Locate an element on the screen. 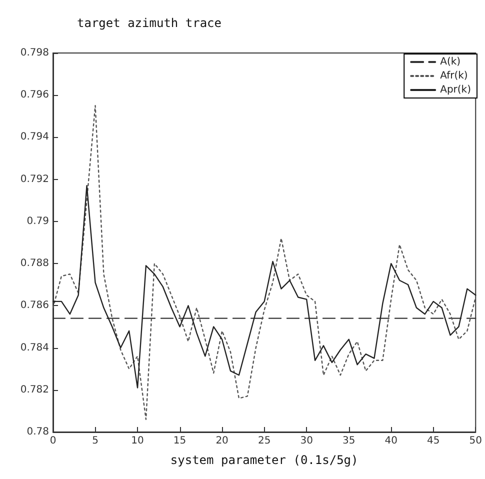 The width and height of the screenshot is (485, 479). x-tick-label: 20 is located at coordinates (222, 441).